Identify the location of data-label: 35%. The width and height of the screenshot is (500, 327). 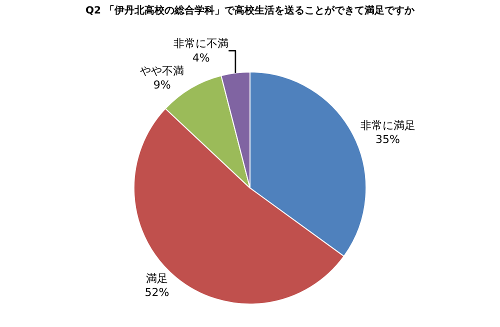
(388, 139).